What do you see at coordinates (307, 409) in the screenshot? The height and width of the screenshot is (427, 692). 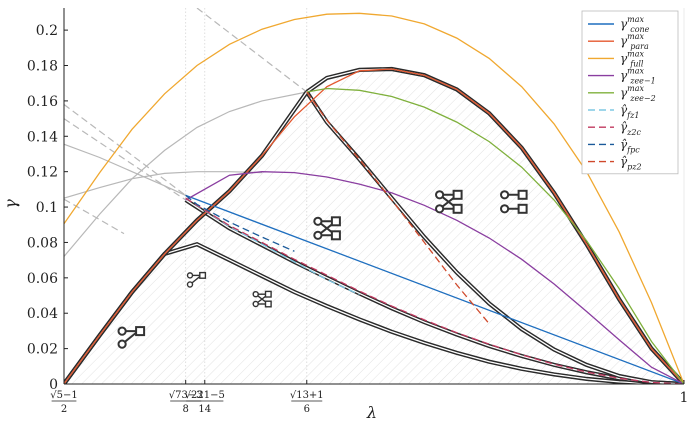 I see `x-tick-denominator: 6` at bounding box center [307, 409].